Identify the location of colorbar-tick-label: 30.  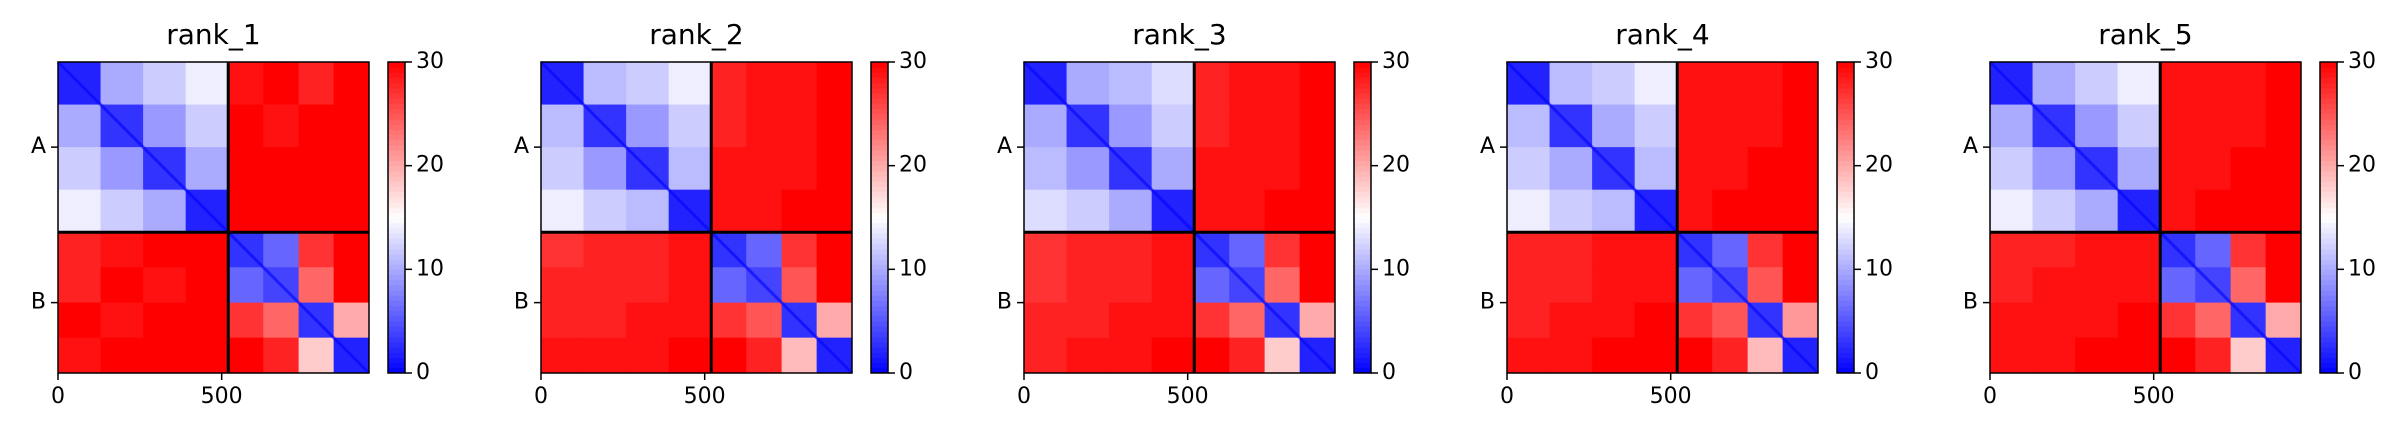
(1396, 61).